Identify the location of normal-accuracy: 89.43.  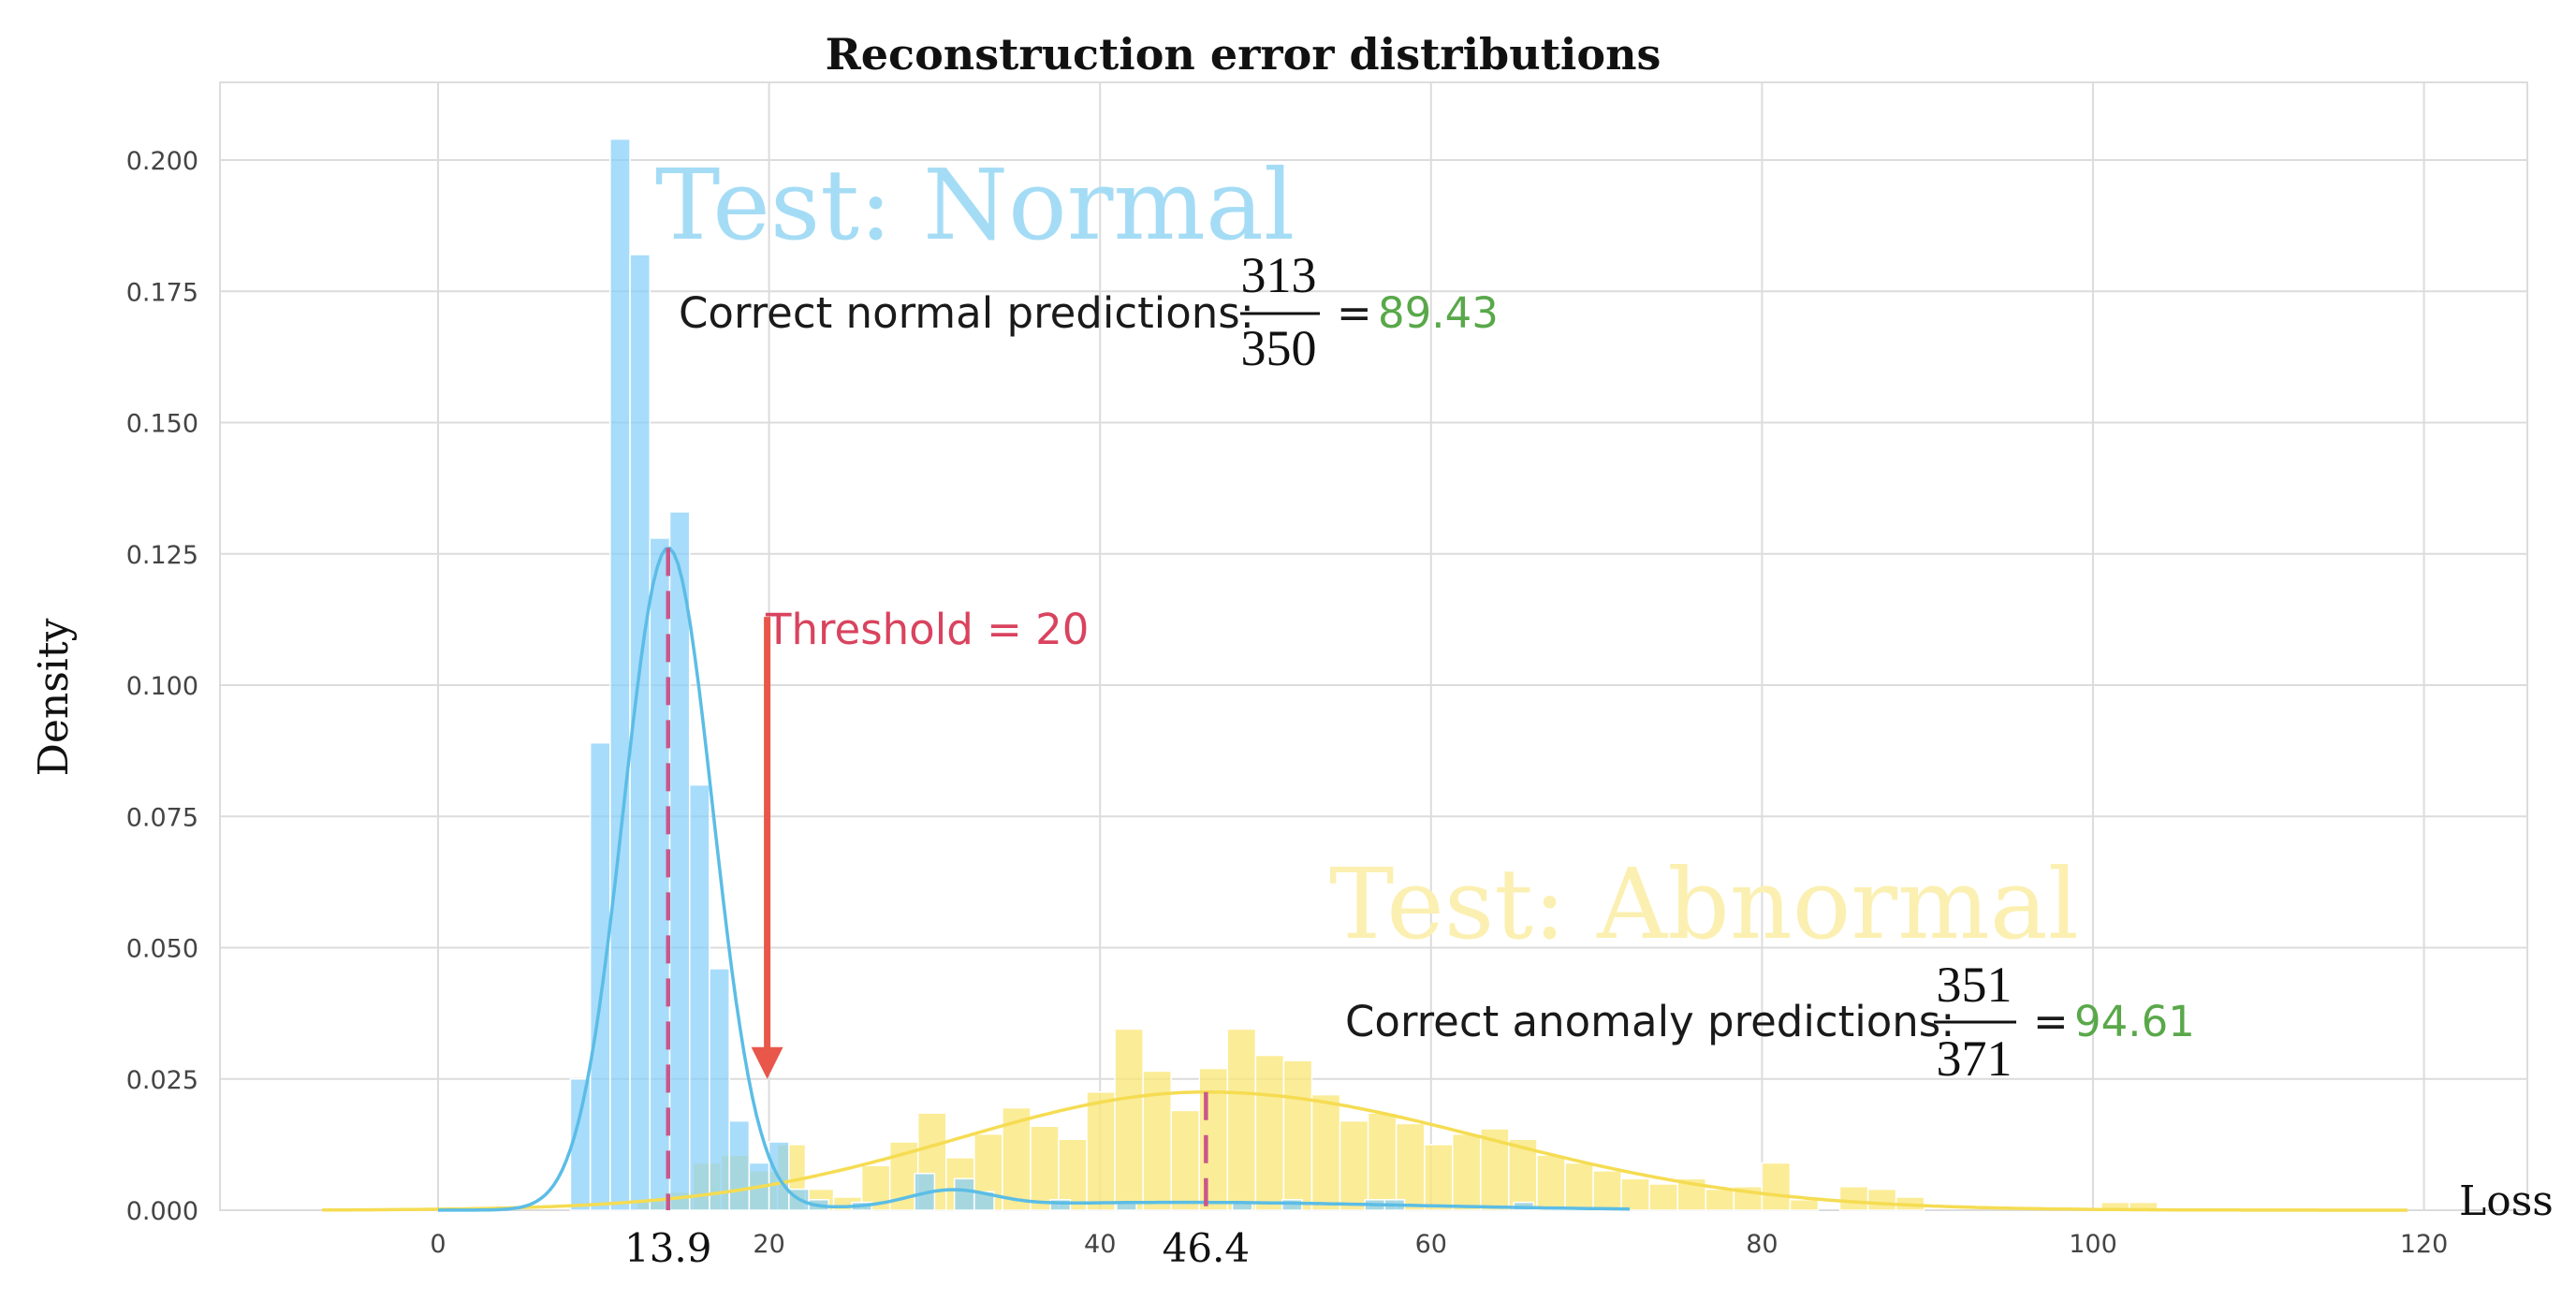
(1438, 313).